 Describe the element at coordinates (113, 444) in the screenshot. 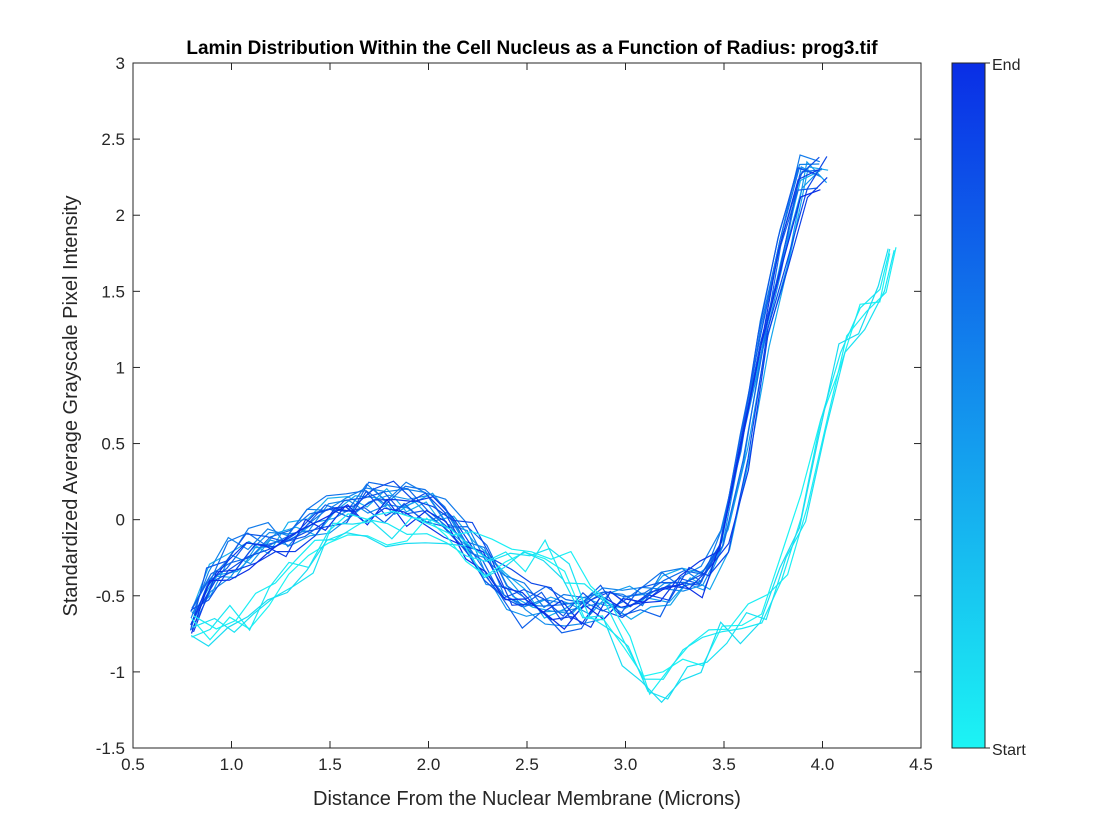

I see `y-tick-label: 0.5` at that location.